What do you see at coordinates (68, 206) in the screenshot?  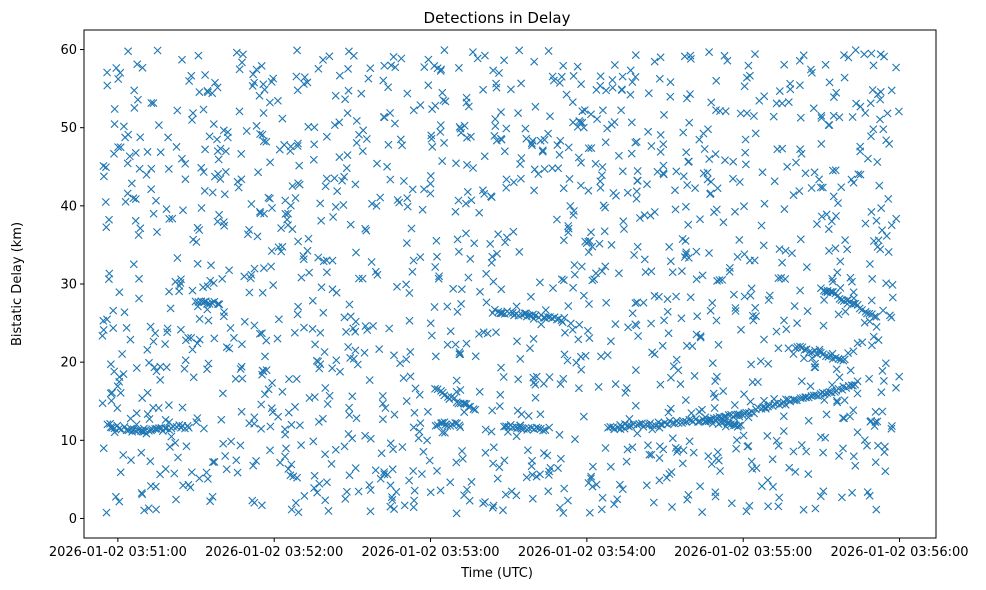 I see `y-tick-label: 40` at bounding box center [68, 206].